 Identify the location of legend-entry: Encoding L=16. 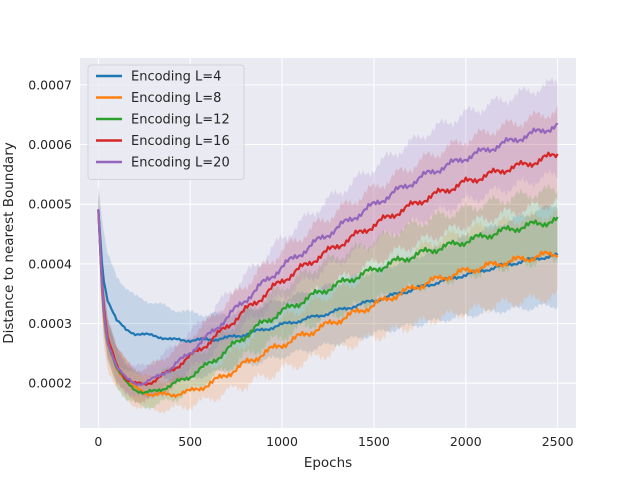
(180, 141).